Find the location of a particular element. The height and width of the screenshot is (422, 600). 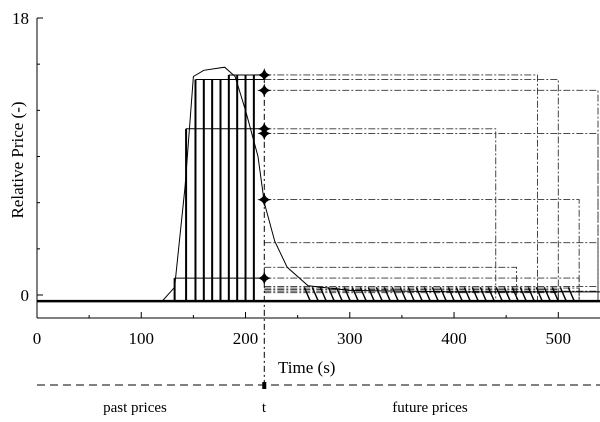

y-tick-label: 0 is located at coordinates (25, 295).